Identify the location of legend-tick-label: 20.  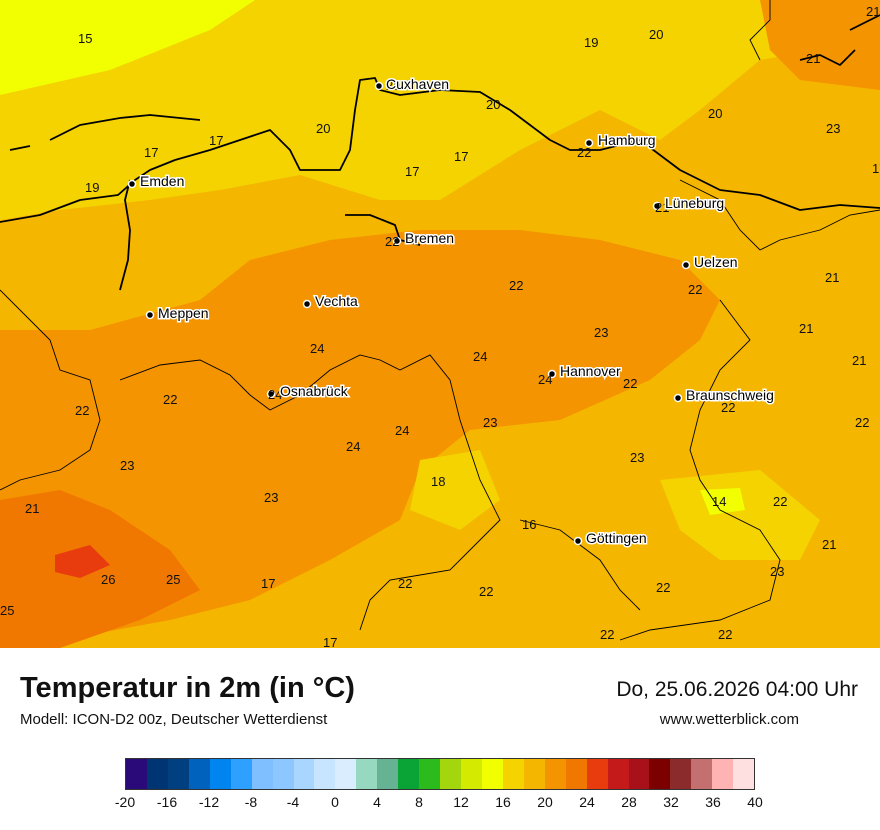
(545, 802).